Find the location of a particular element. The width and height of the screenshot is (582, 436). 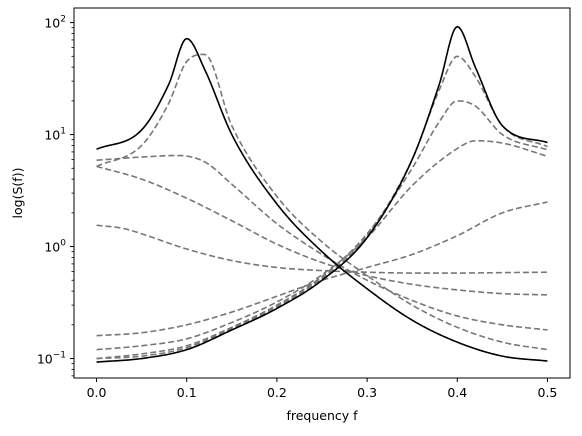

y-tick-label: 10⁻¹ is located at coordinates (51, 359).